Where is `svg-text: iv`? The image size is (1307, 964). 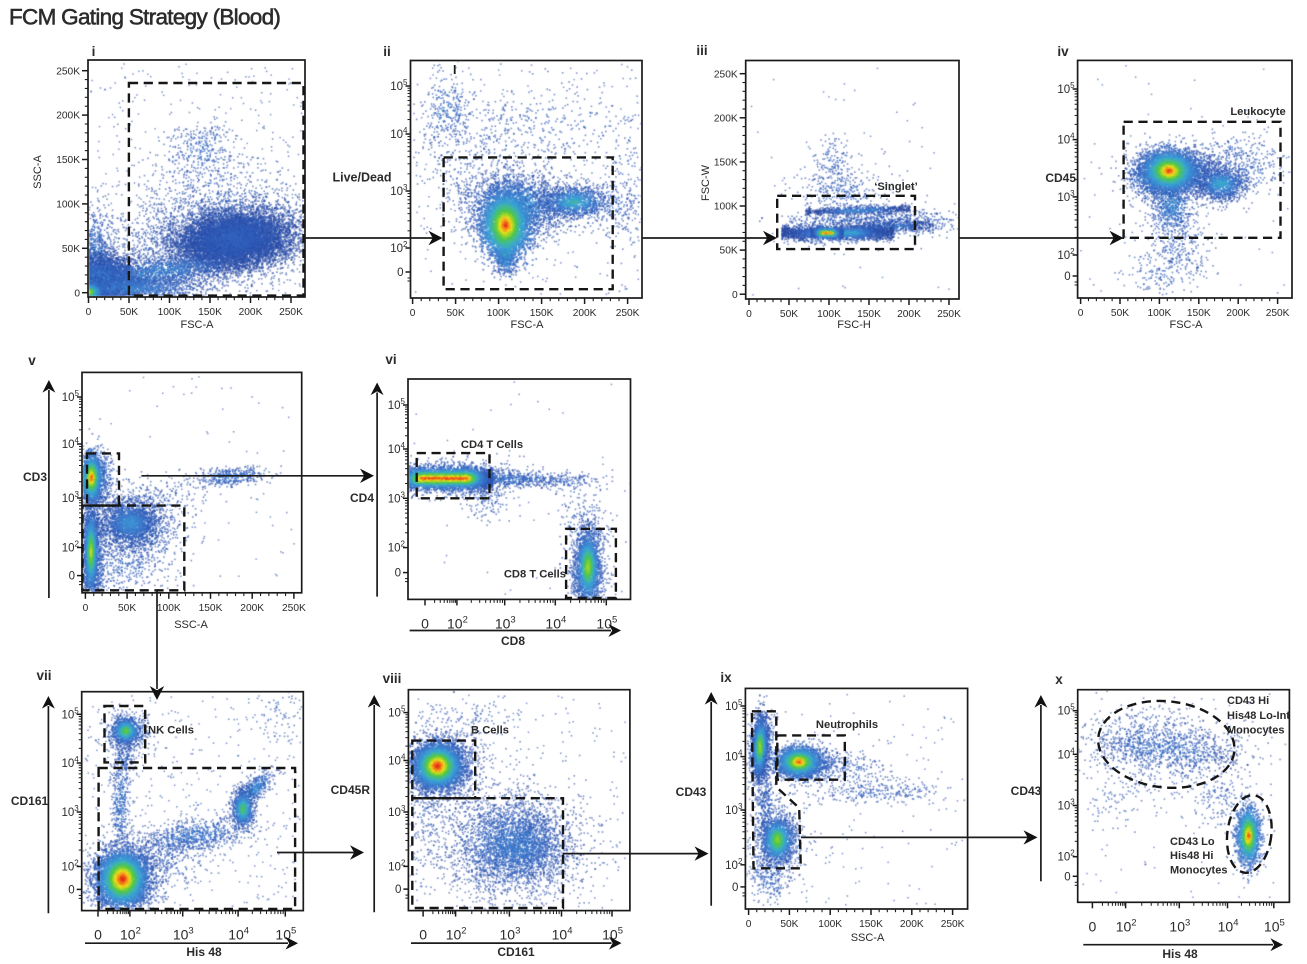
svg-text: iv is located at coordinates (1063, 51).